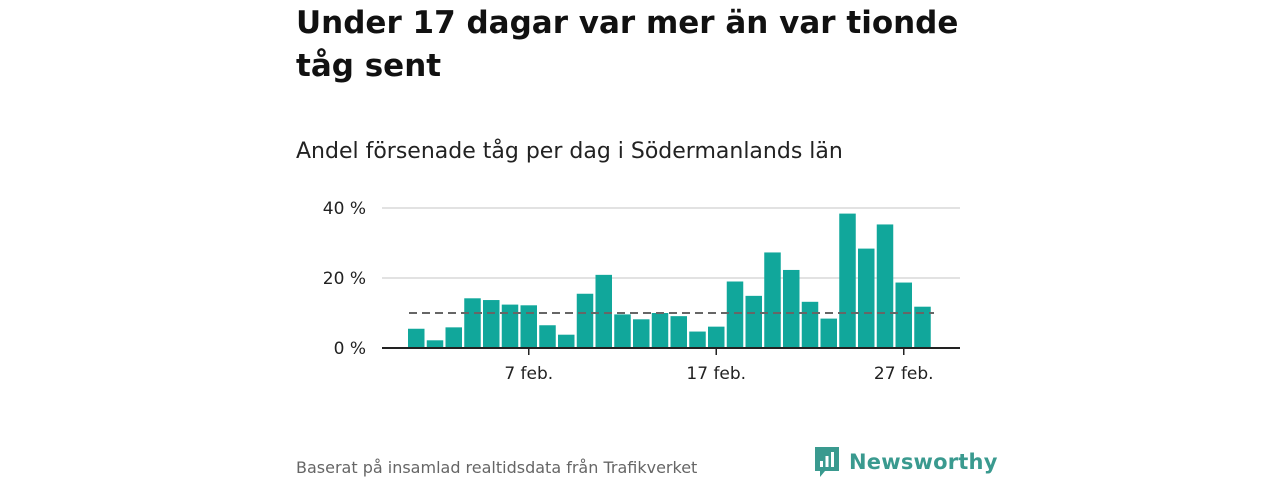  I want to click on brand-logo: Newsworthy, so click(905, 462).